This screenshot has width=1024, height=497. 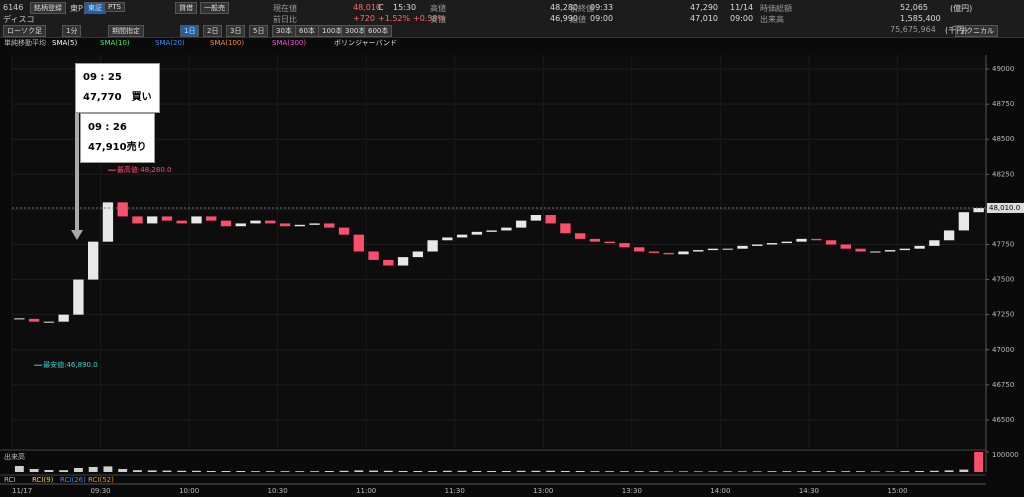 I want to click on indicator-label: SMA(10), so click(x=115, y=43).